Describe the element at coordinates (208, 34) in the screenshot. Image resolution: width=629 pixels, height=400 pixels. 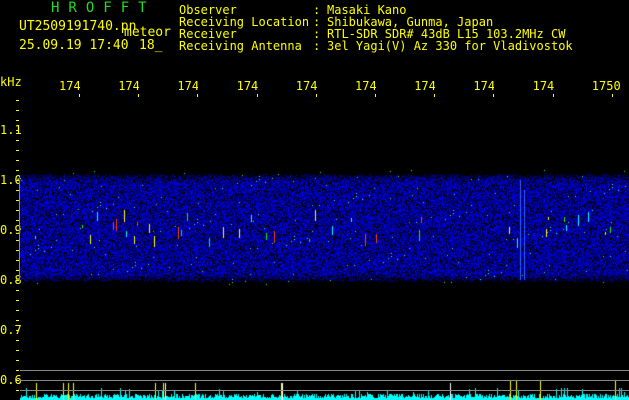
I see `info-label: Receiver` at that location.